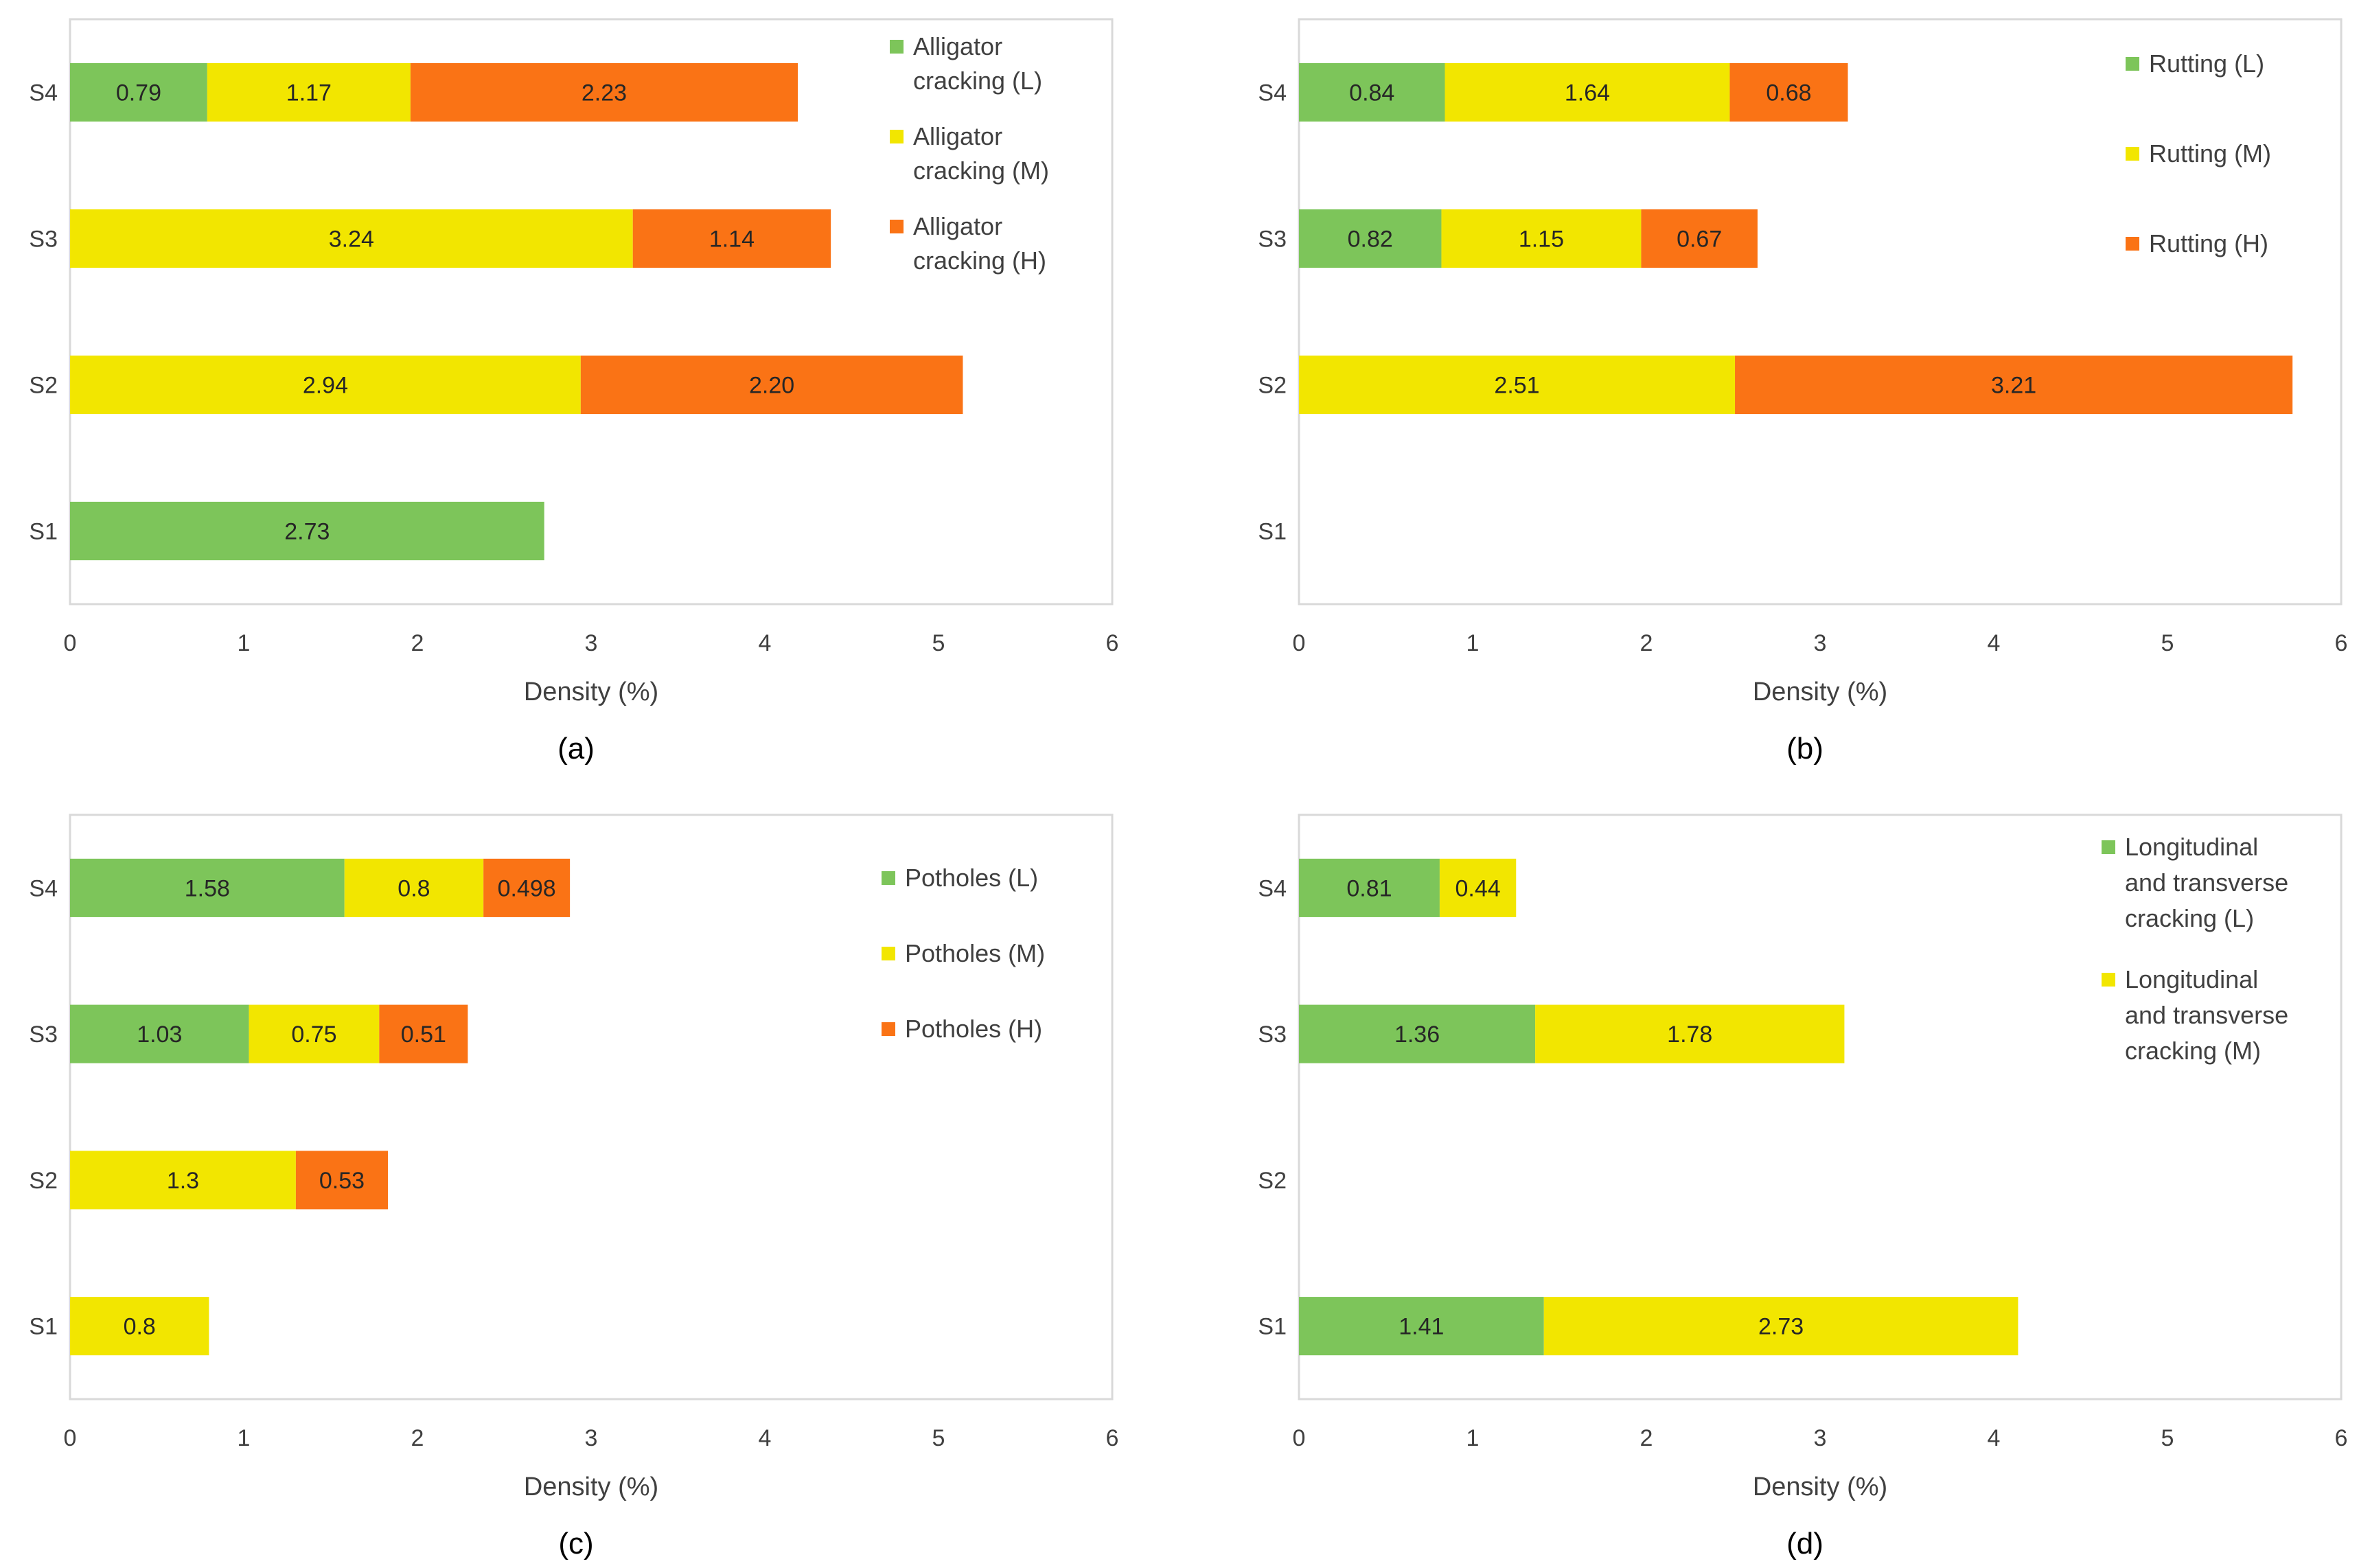 This screenshot has height=1568, width=2370. Describe the element at coordinates (1804, 748) in the screenshot. I see `panel-label: (b)` at that location.